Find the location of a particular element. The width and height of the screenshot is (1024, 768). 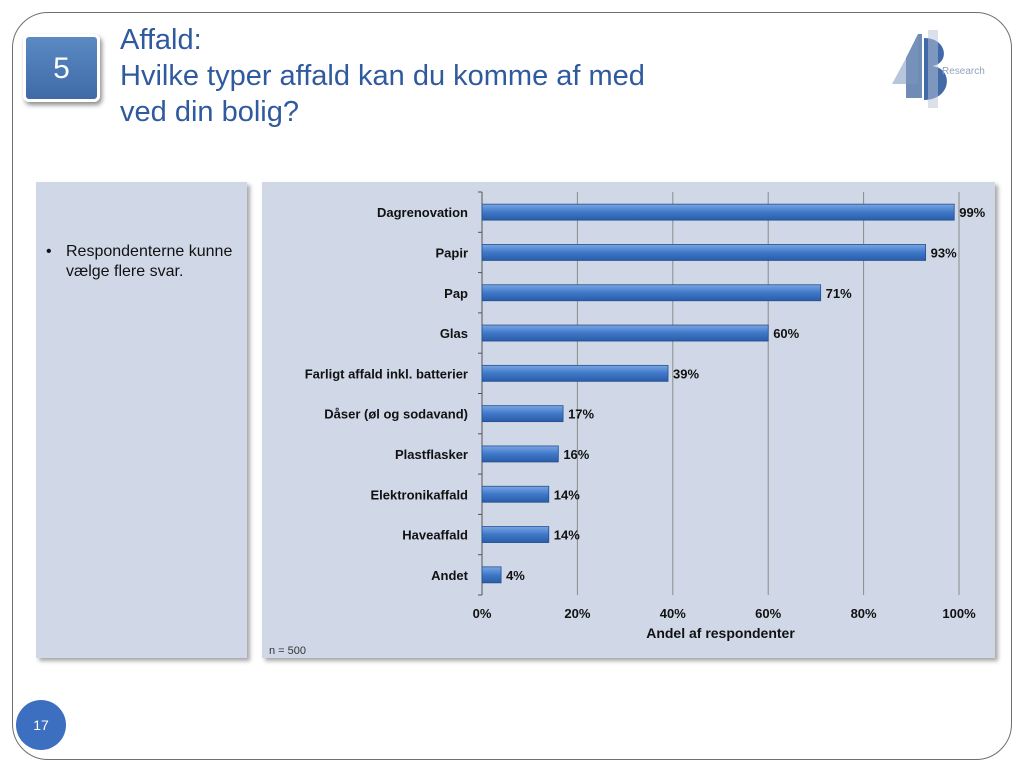

company-logo is located at coordinates (919, 69).